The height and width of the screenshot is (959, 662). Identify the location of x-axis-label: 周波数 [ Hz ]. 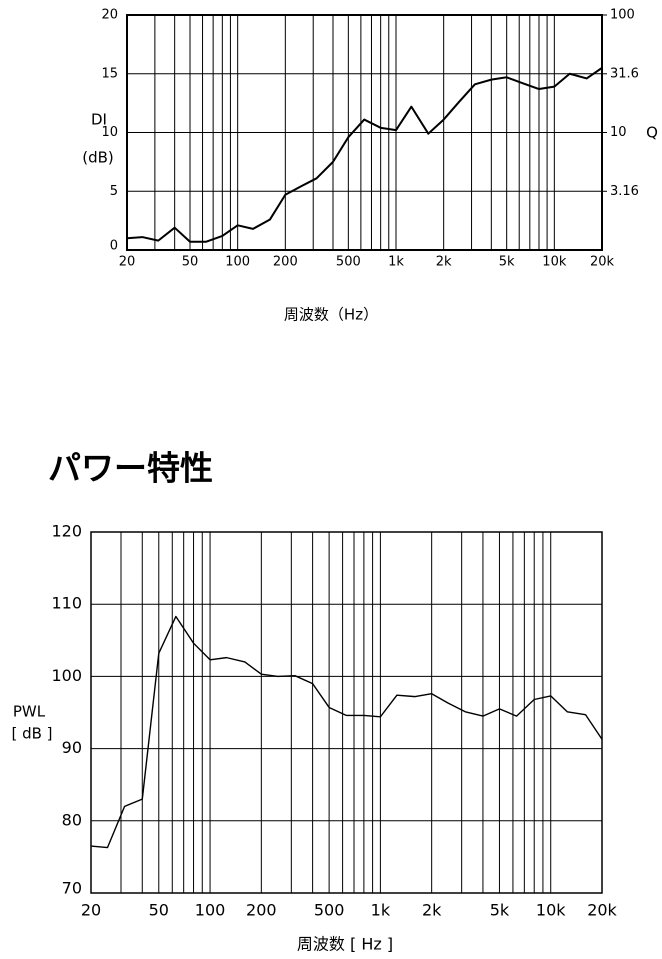
(345, 944).